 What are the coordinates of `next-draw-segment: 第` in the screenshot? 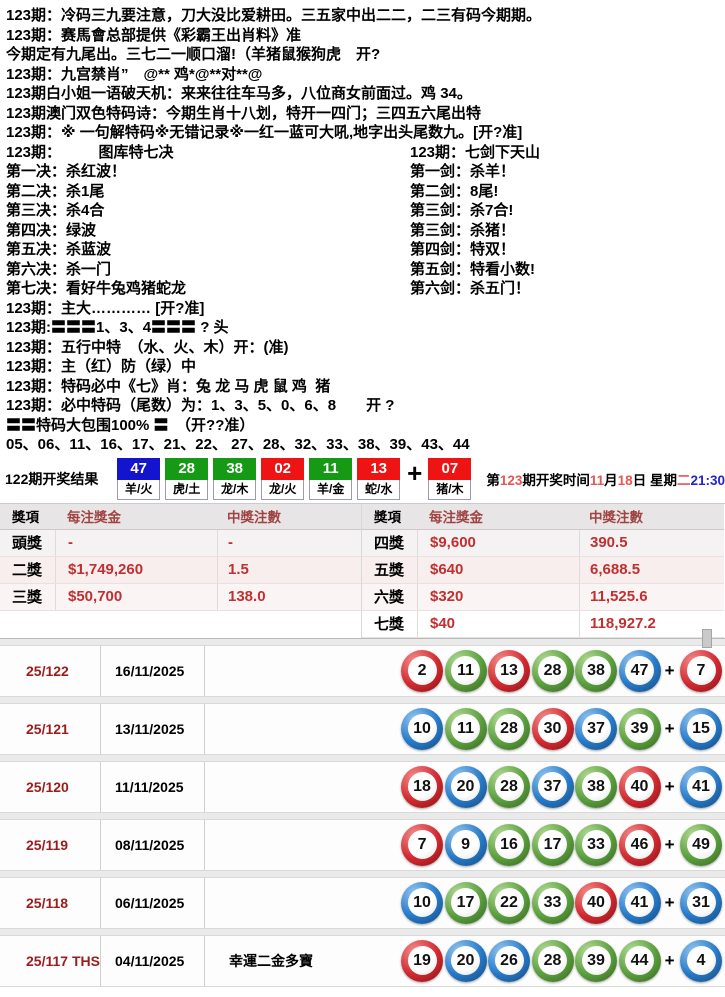 It's located at (493, 480).